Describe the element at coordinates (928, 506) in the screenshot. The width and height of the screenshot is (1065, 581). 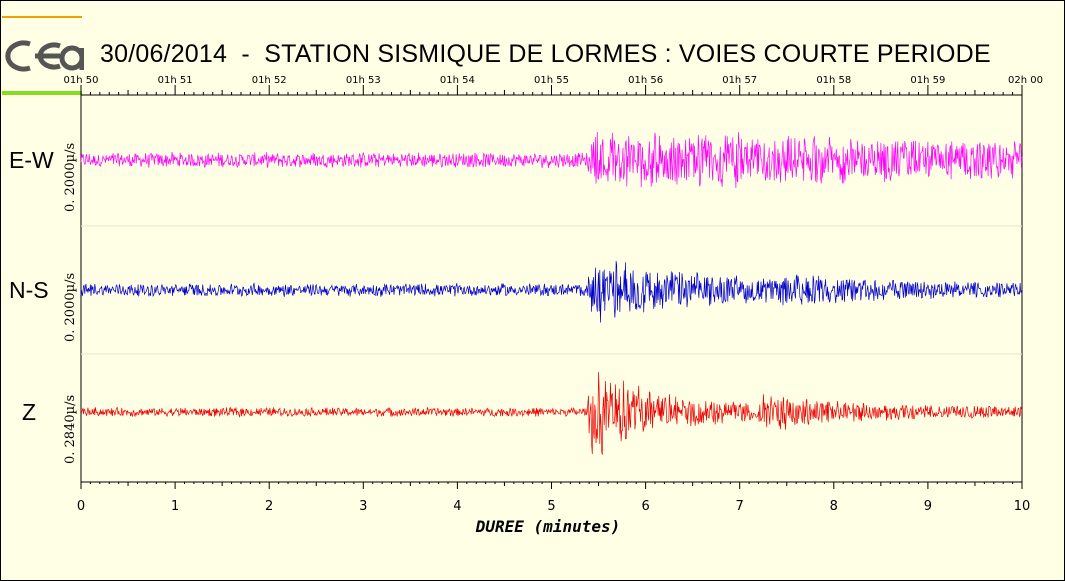
I see `x-tick-label: 9` at that location.